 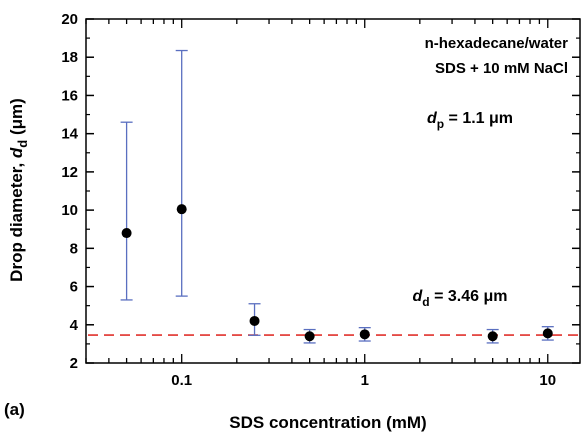 I want to click on y-tick-label: 2, so click(x=74, y=363).